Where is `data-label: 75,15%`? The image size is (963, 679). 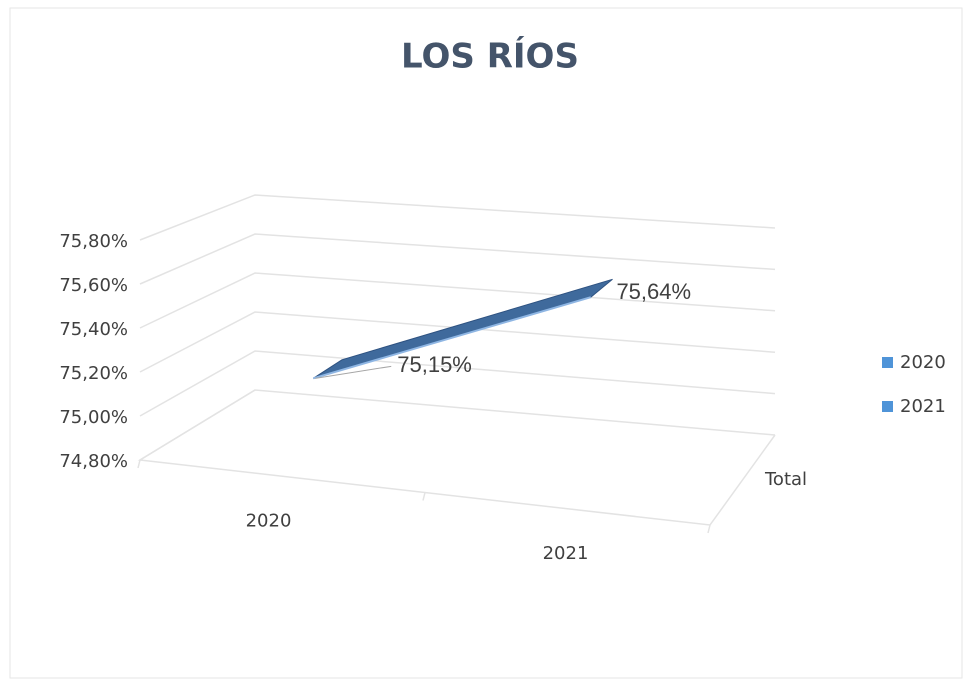 data-label: 75,15% is located at coordinates (434, 364).